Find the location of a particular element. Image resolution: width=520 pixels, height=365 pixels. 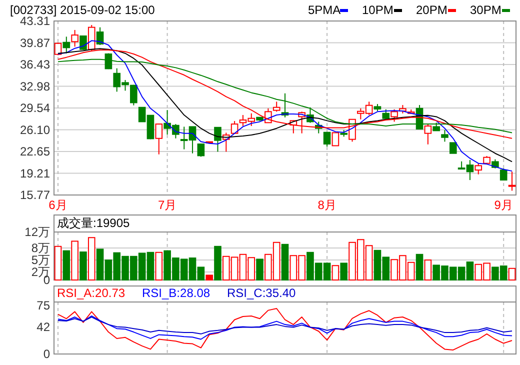

text: RSI_B:28.08 is located at coordinates (176, 293).